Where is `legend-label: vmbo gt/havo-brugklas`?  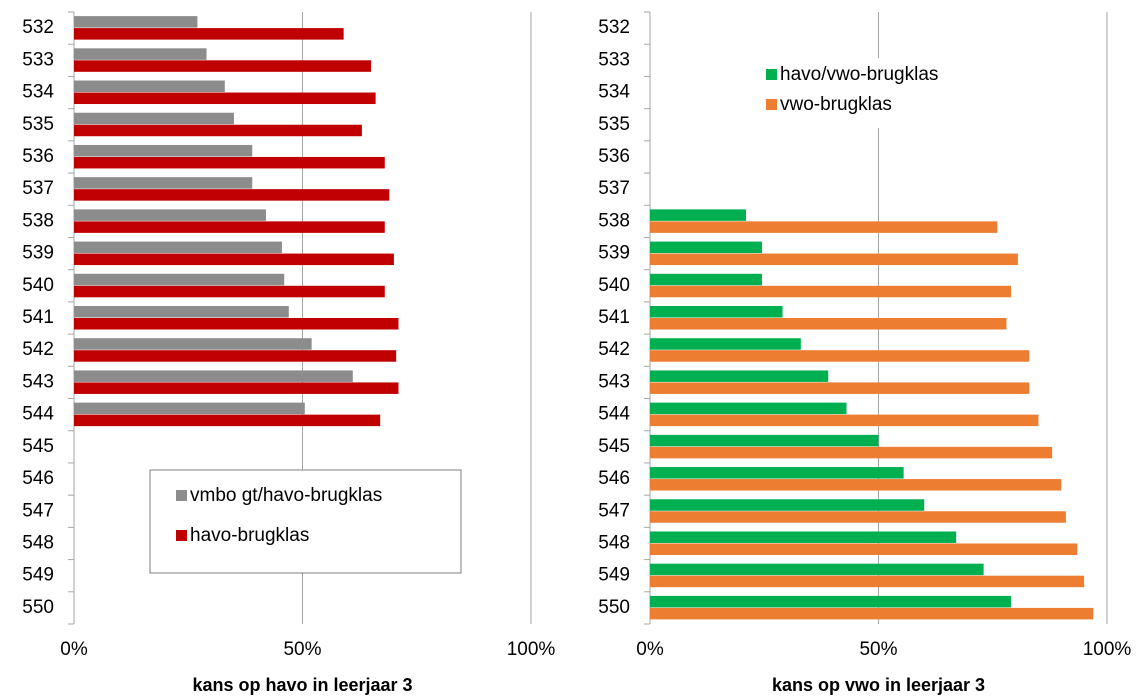
legend-label: vmbo gt/havo-brugklas is located at coordinates (286, 495).